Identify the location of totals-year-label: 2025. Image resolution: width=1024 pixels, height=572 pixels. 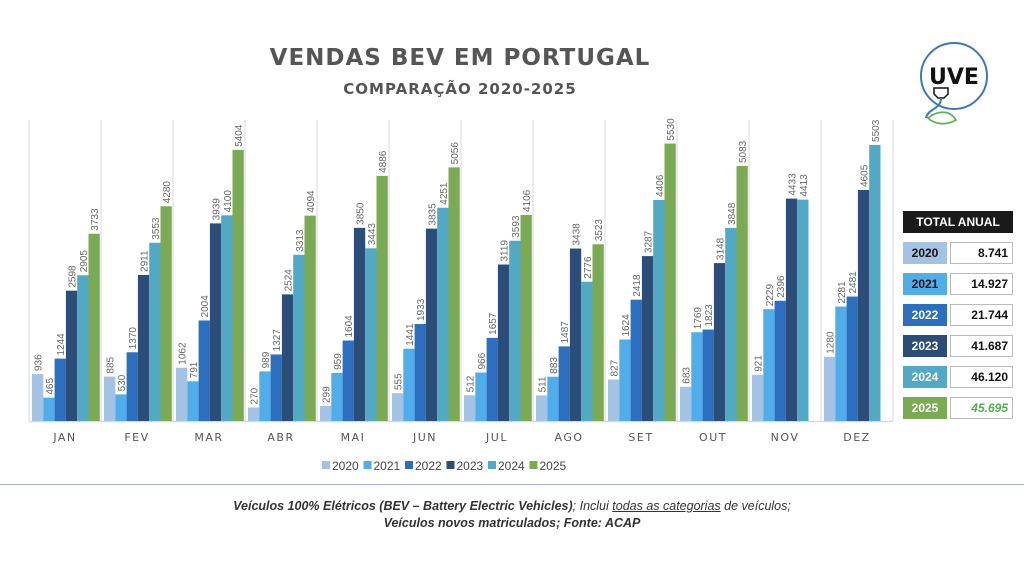
(925, 408).